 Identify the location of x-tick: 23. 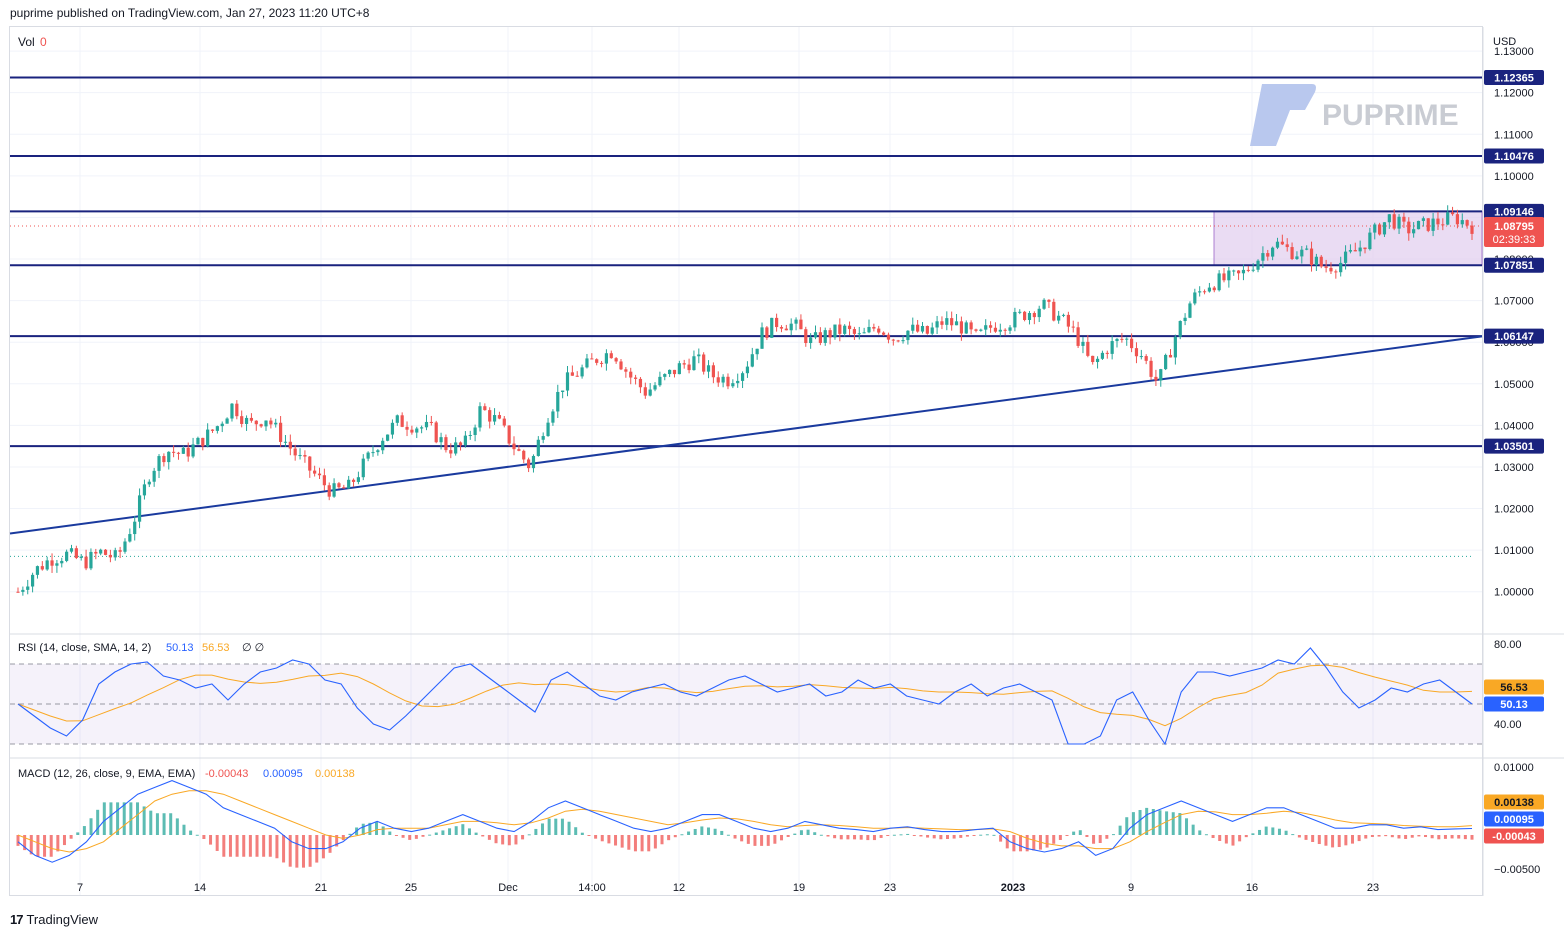
(890, 888).